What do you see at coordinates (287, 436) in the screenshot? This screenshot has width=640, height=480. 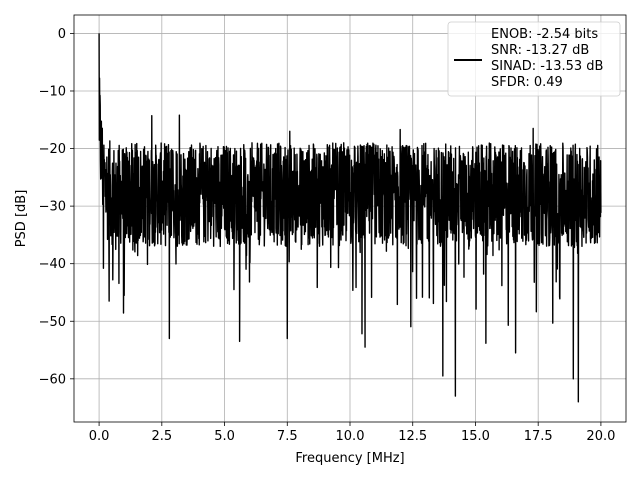 I see `x-tick-label: 7.5` at bounding box center [287, 436].